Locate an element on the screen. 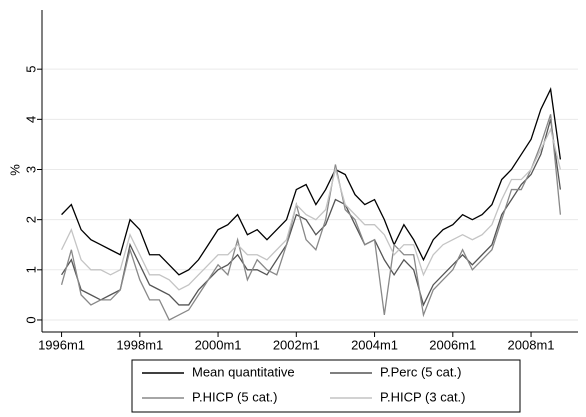 The image size is (586, 417). x-tick-label: 2008m1 is located at coordinates (531, 344).